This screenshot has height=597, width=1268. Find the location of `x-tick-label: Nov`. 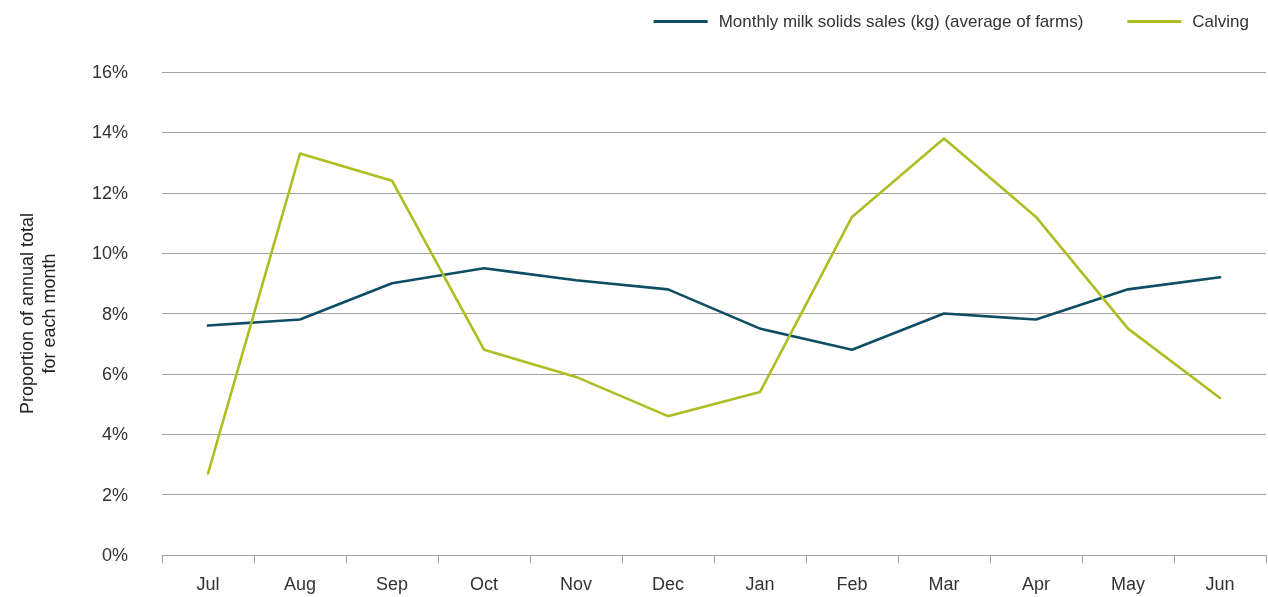

x-tick-label: Nov is located at coordinates (576, 584).